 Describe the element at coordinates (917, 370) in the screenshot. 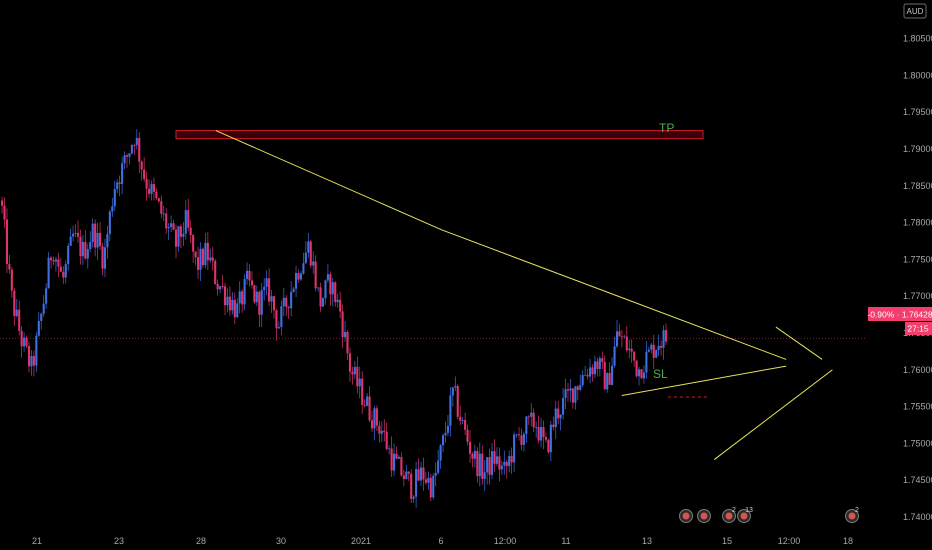

I see `y-tick-label: 1.76000` at that location.